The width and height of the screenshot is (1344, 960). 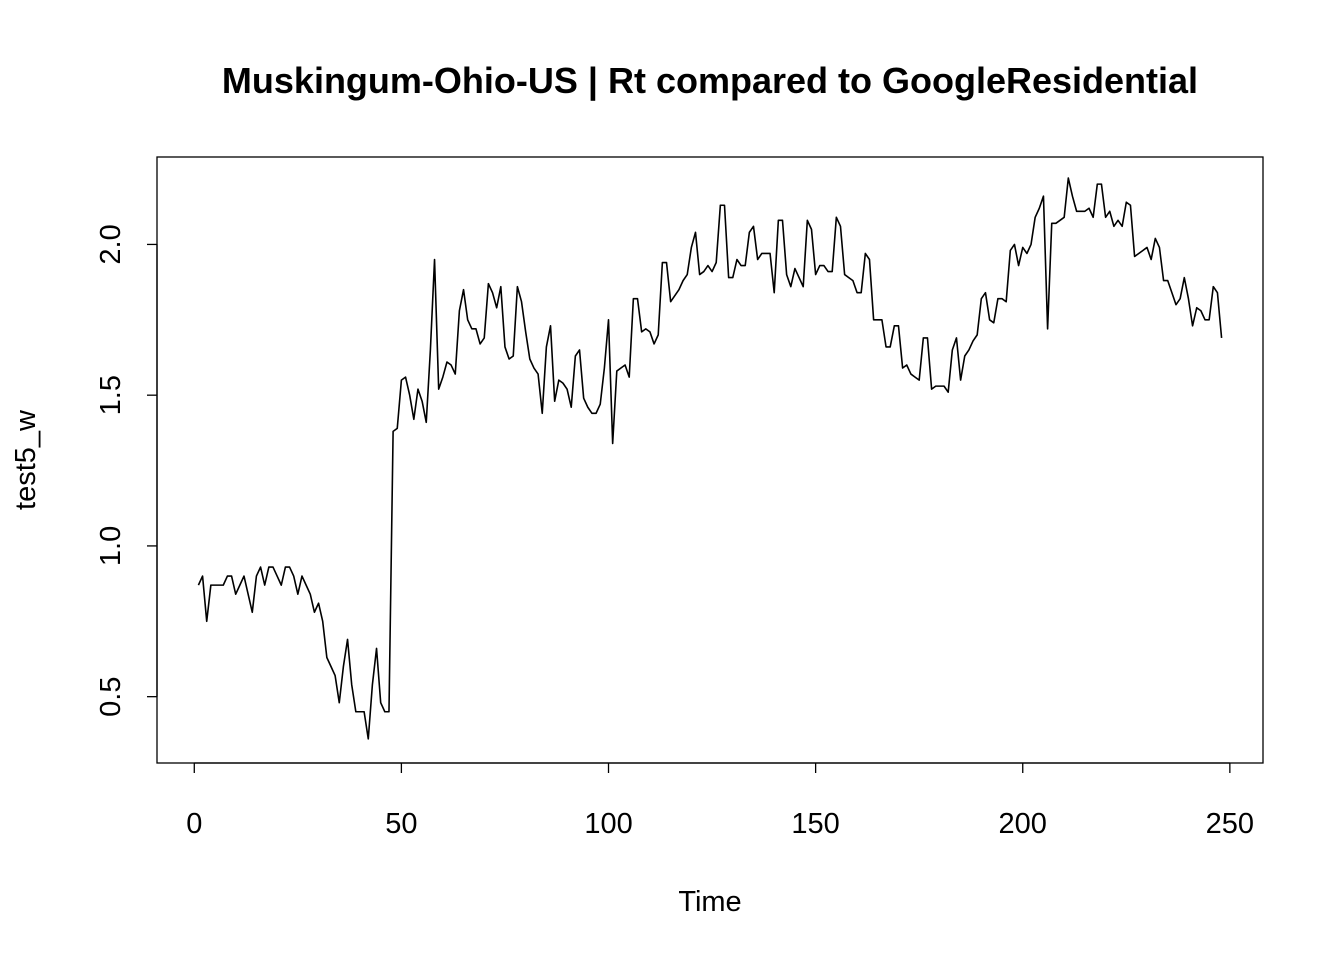 I want to click on y-tick-label: 1.0, so click(x=111, y=546).